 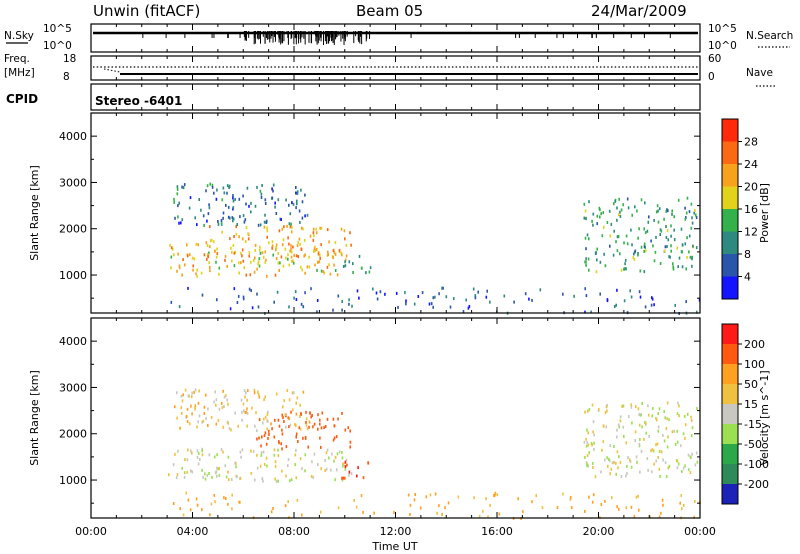 I want to click on beam-title: Beam 05, so click(x=389, y=11).